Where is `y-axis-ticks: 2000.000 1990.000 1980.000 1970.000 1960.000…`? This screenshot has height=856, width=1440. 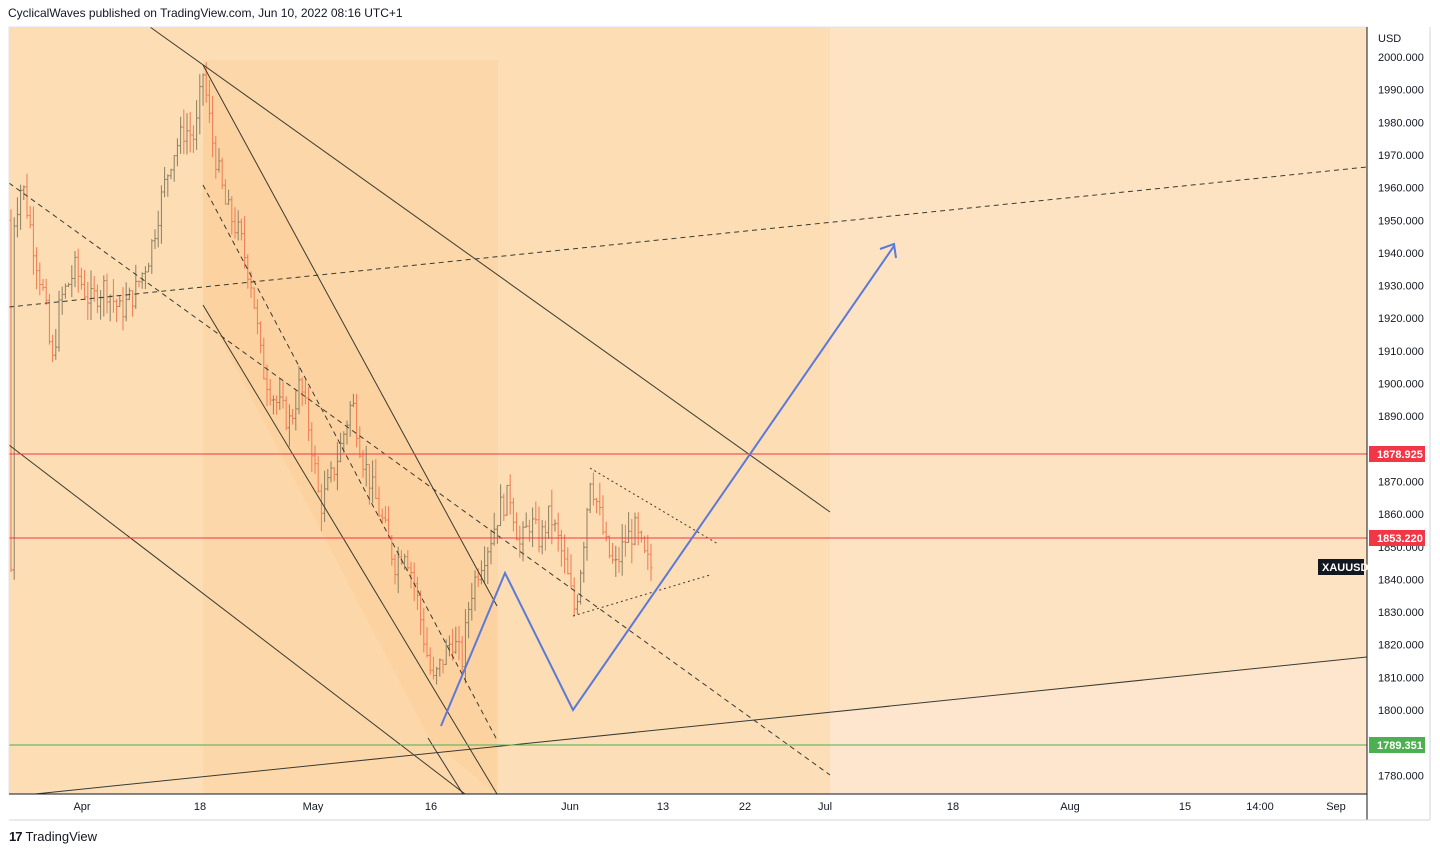 y-axis-ticks: 2000.000 1990.000 1980.000 1970.000 1960.000… is located at coordinates (1401, 417).